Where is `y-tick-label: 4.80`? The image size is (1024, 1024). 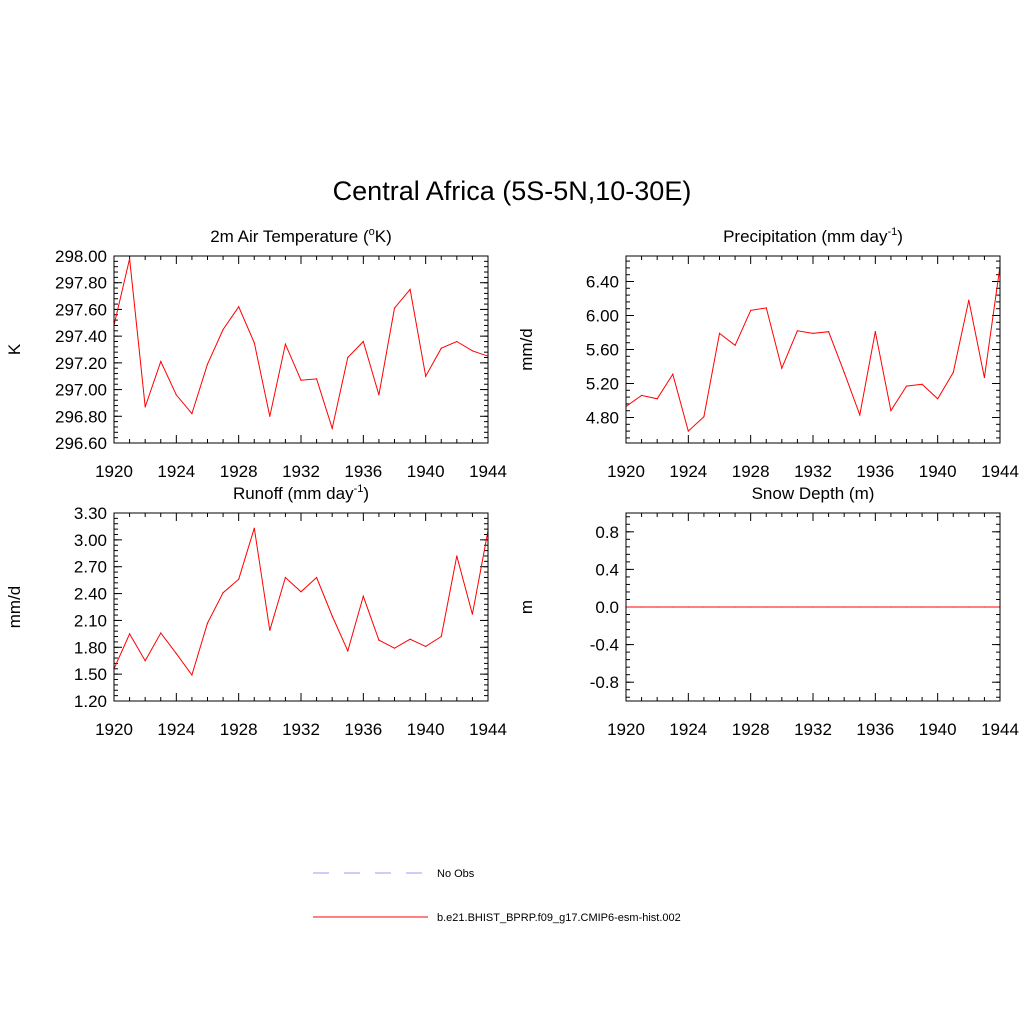 y-tick-label: 4.80 is located at coordinates (602, 418).